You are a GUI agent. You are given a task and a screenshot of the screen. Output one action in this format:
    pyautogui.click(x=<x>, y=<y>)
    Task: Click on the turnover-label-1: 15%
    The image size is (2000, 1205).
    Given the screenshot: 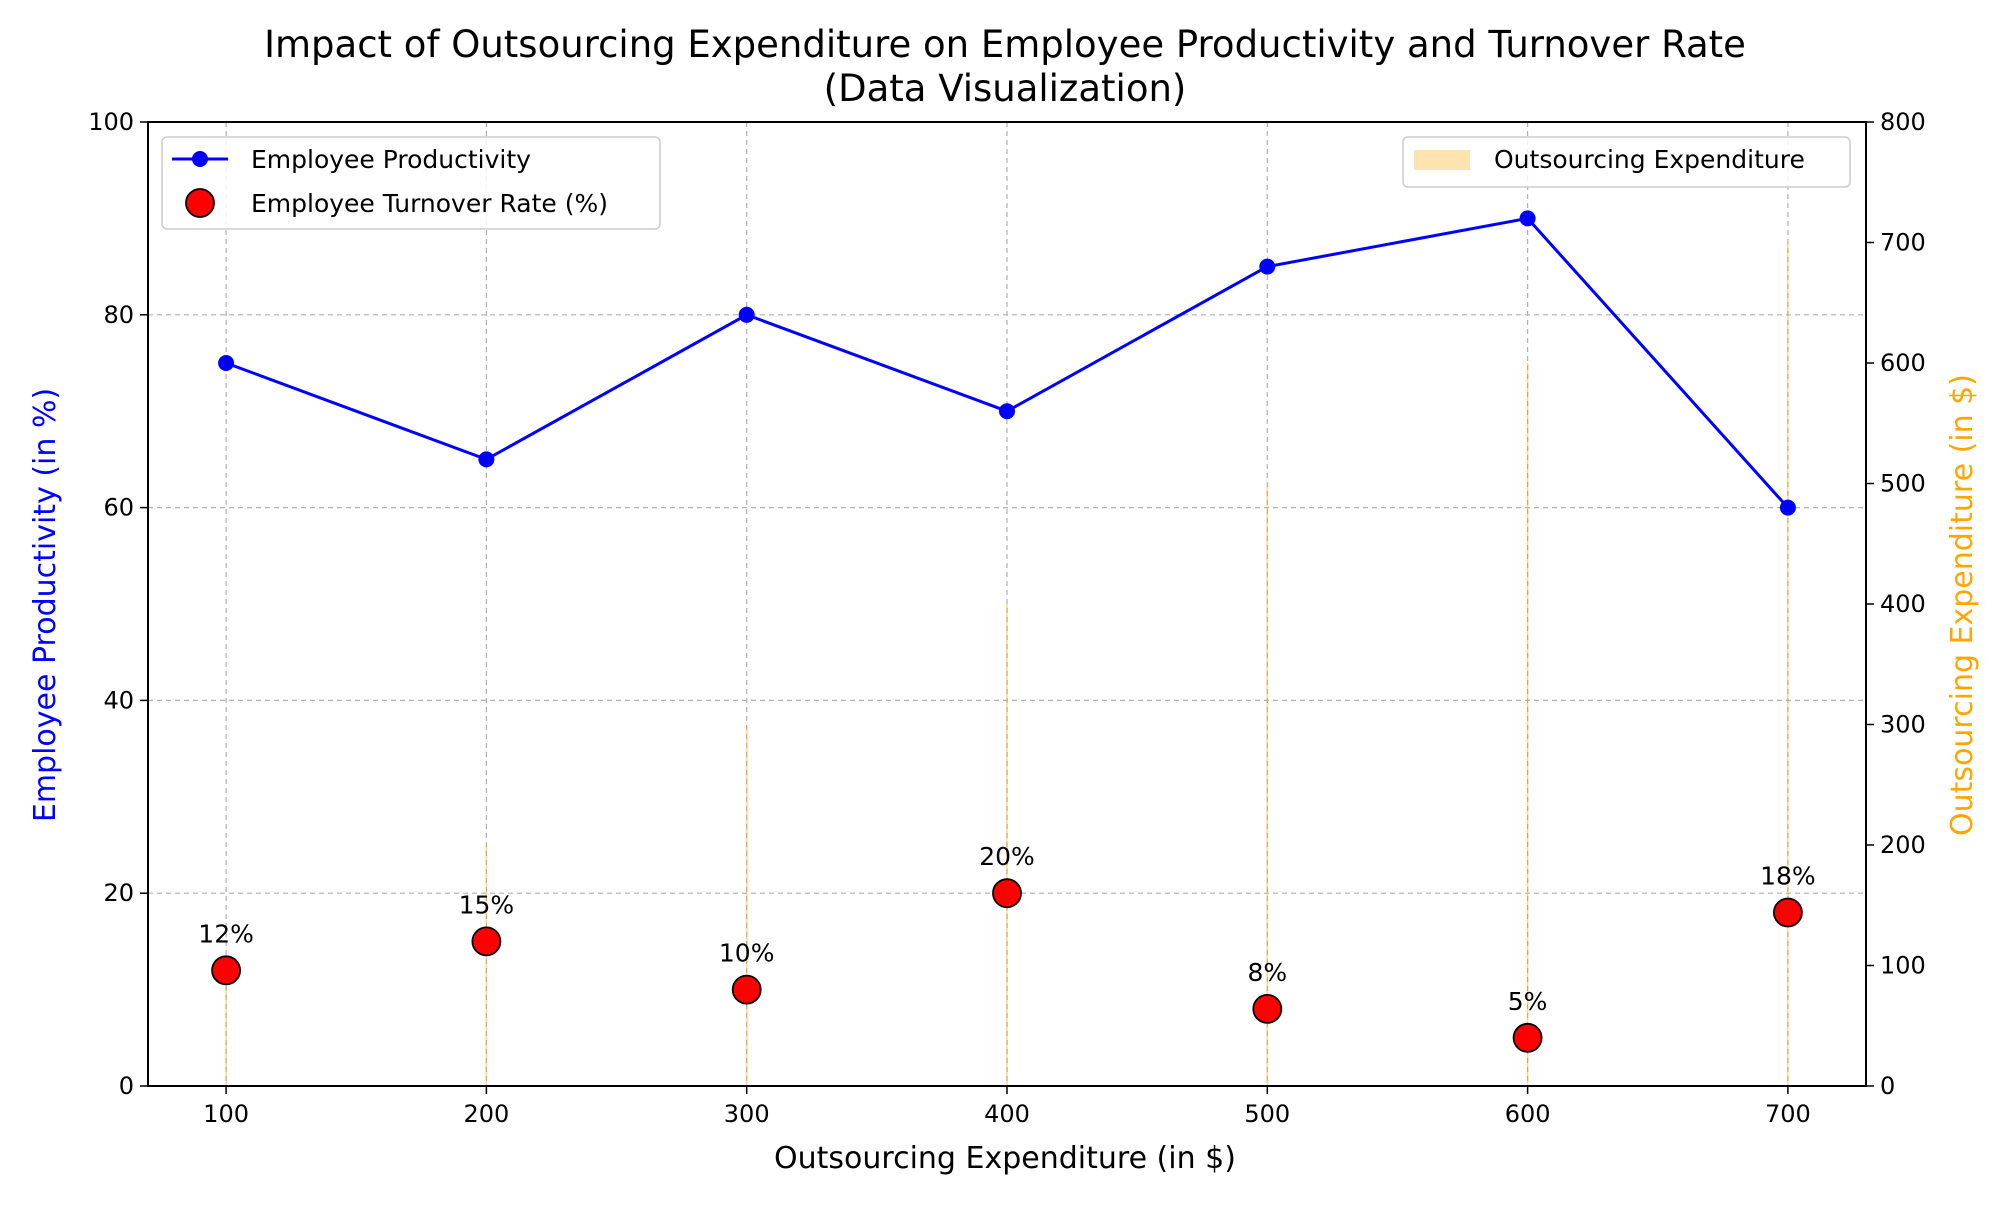 What is the action you would take?
    pyautogui.click(x=487, y=904)
    